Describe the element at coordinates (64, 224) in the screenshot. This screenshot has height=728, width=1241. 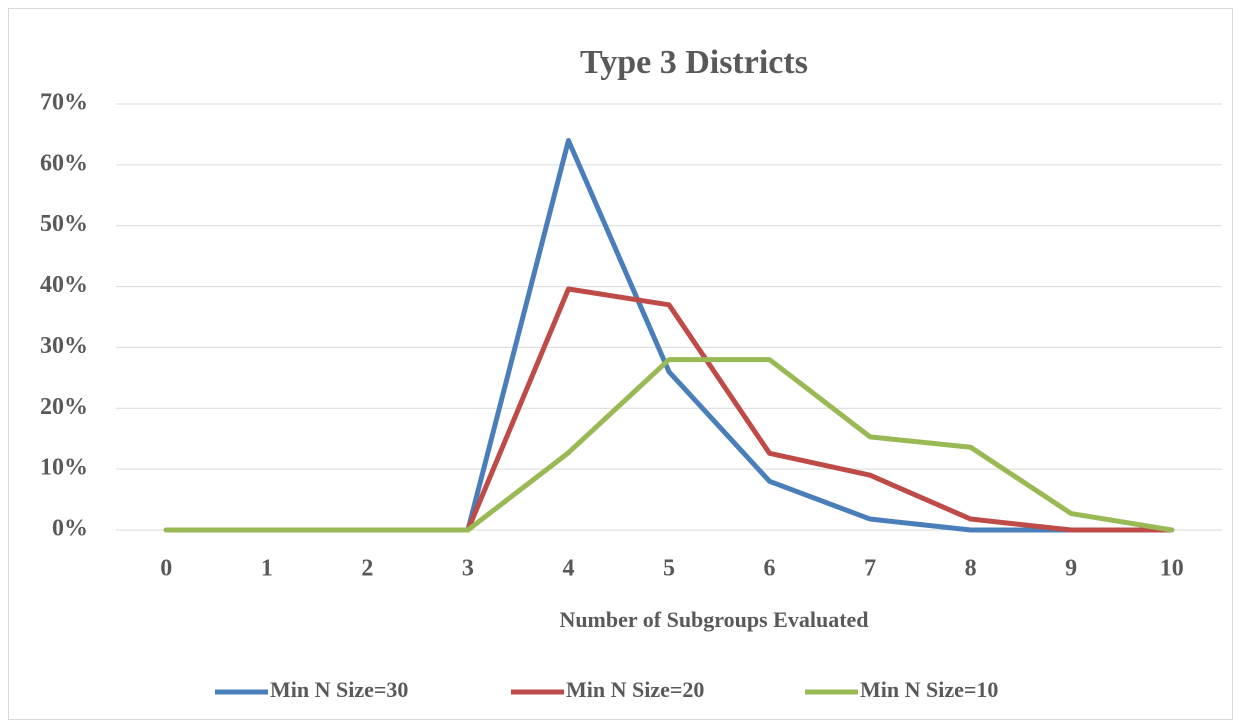
I see `y-tick-label: 50%` at that location.